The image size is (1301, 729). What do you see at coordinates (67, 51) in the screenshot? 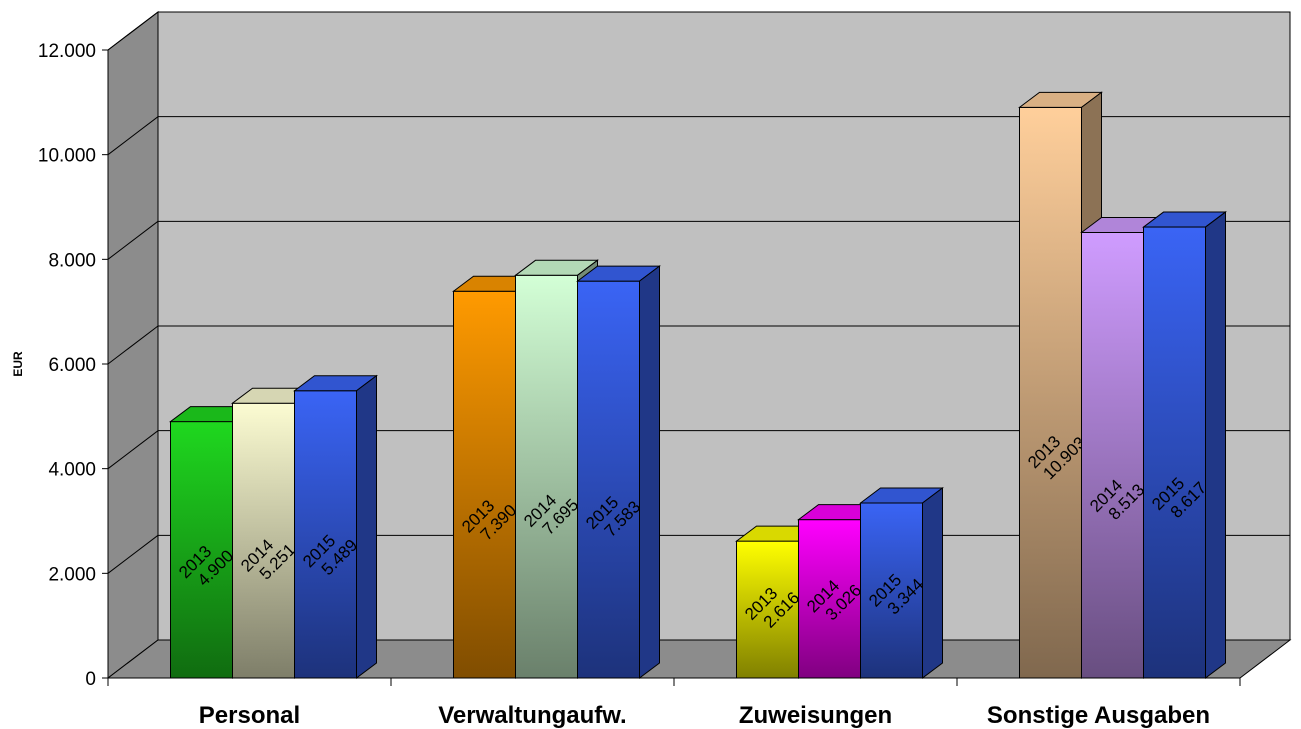
I see `y-tick-label: 12.000` at bounding box center [67, 51].